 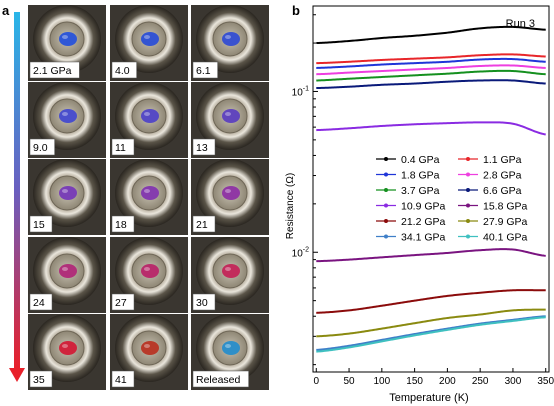 What do you see at coordinates (149, 43) in the screenshot?
I see `photo-tile: 4.0` at bounding box center [149, 43].